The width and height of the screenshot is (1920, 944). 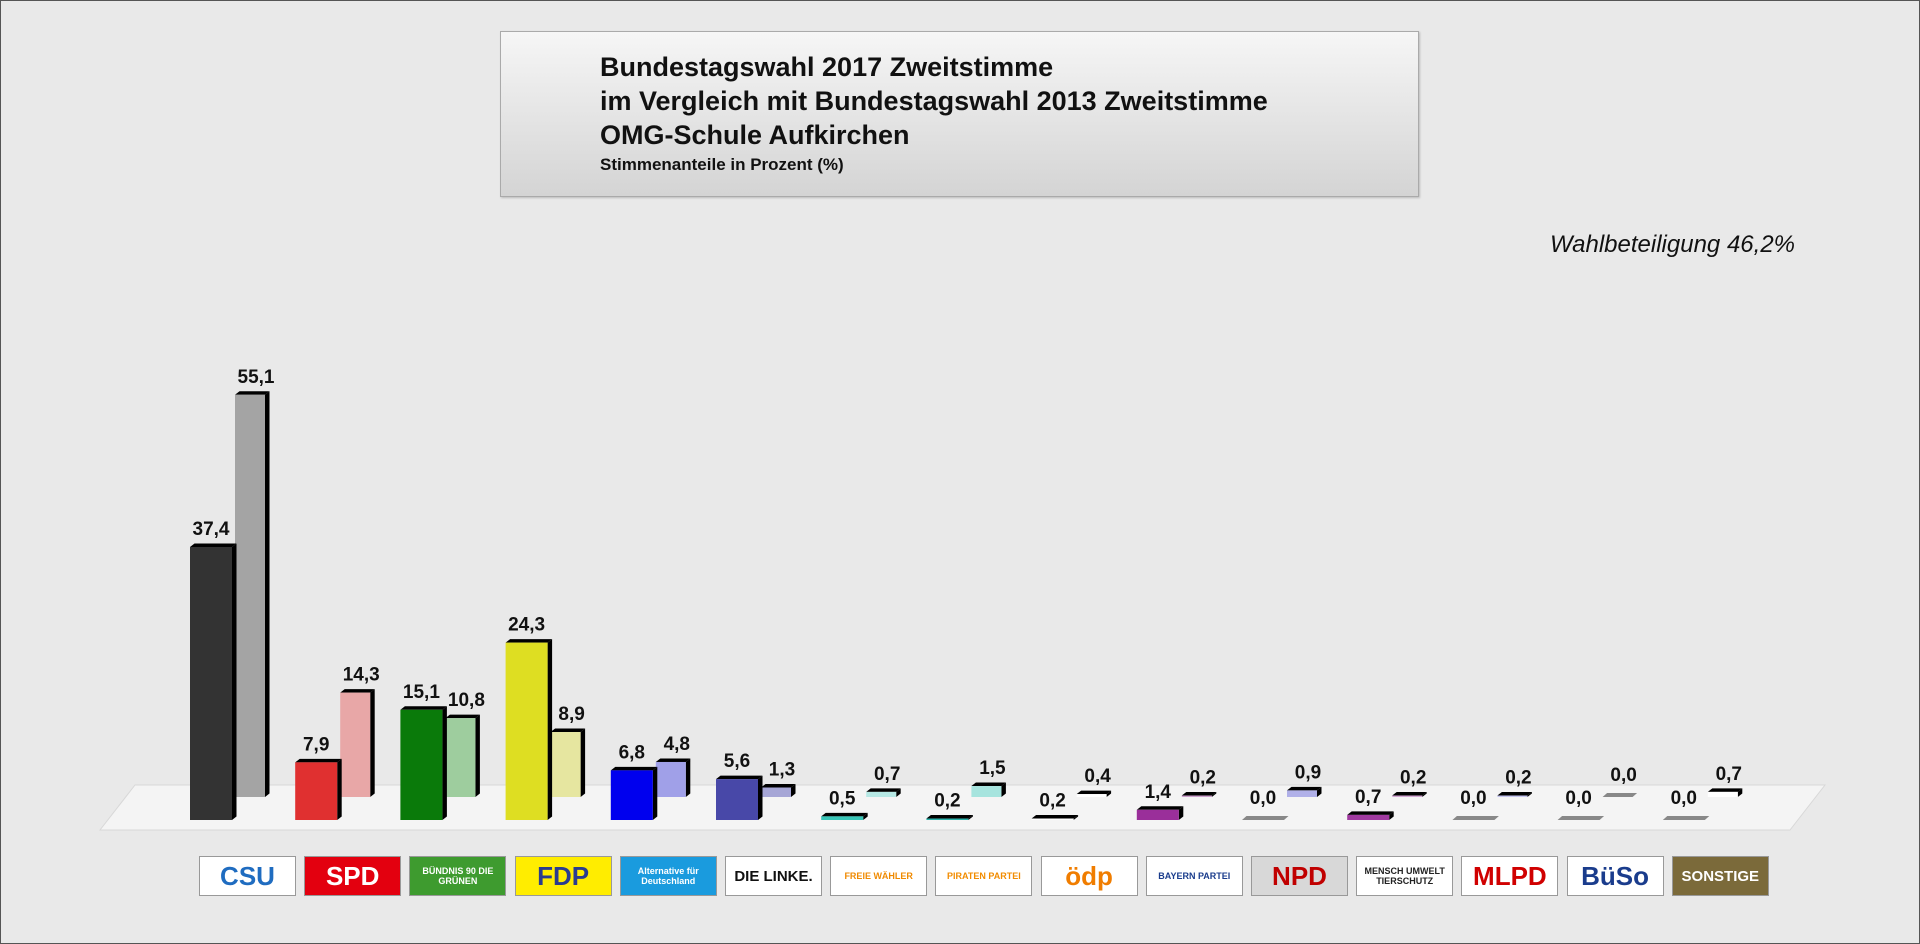 What do you see at coordinates (250, 595) in the screenshot?
I see `bar-2013-0-face` at bounding box center [250, 595].